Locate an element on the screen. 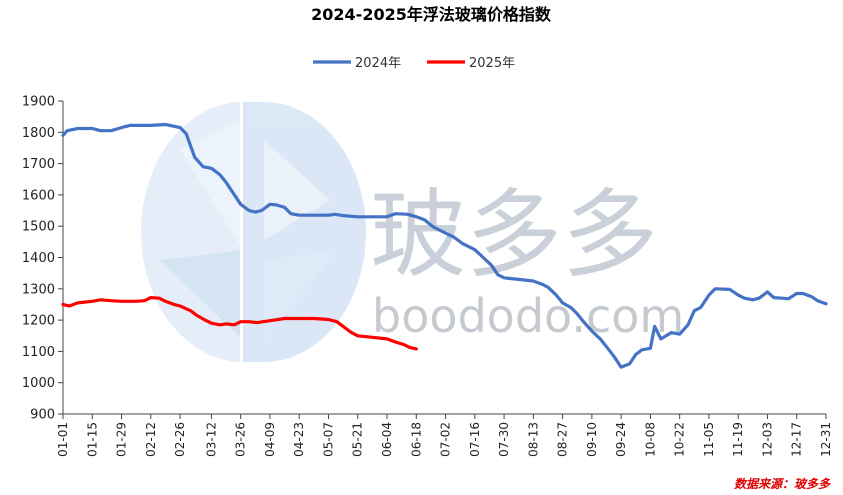  y-tick-label: 1800 is located at coordinates (38, 133).